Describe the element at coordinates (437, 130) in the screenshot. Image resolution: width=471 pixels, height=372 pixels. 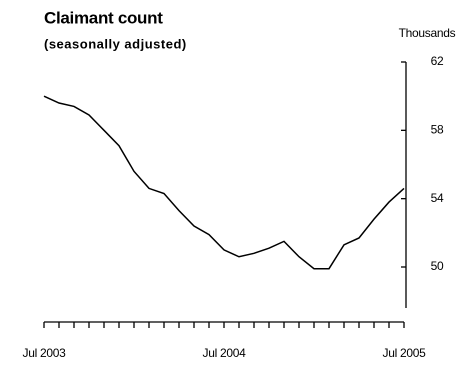
I see `y-tick-label: 58` at that location.